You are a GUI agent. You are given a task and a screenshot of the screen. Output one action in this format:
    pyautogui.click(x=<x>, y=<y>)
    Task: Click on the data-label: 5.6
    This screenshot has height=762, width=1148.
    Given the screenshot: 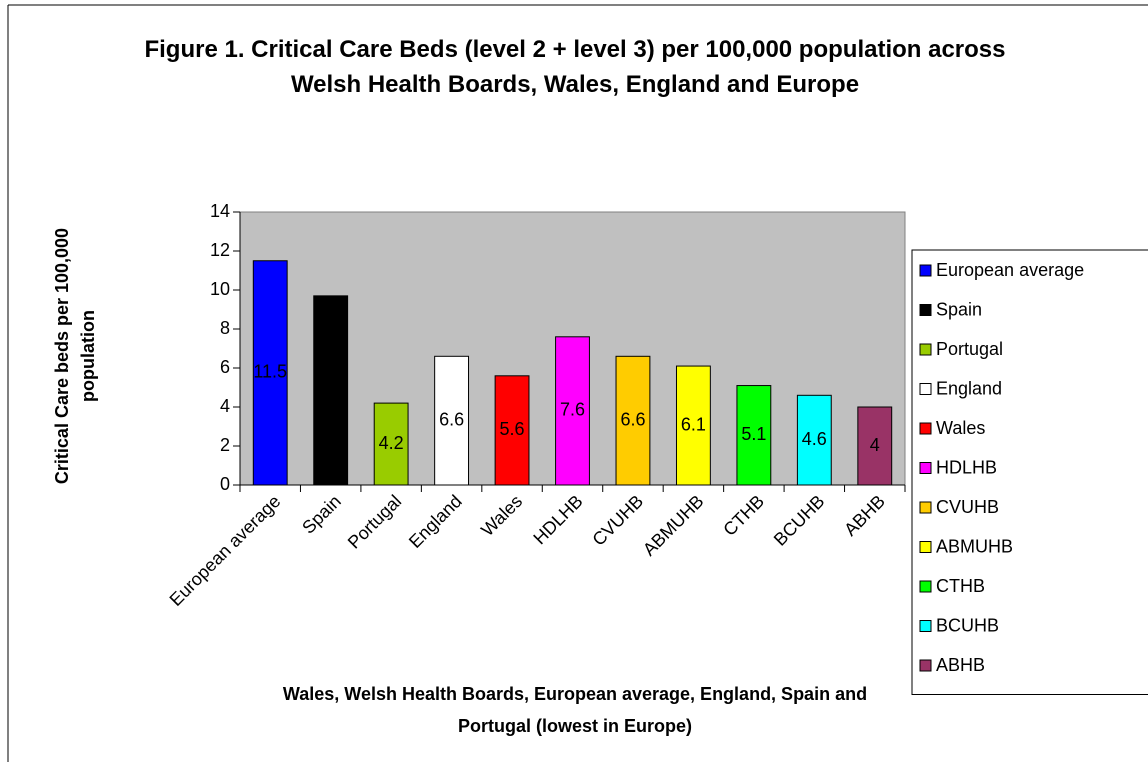 What is the action you would take?
    pyautogui.click(x=512, y=429)
    